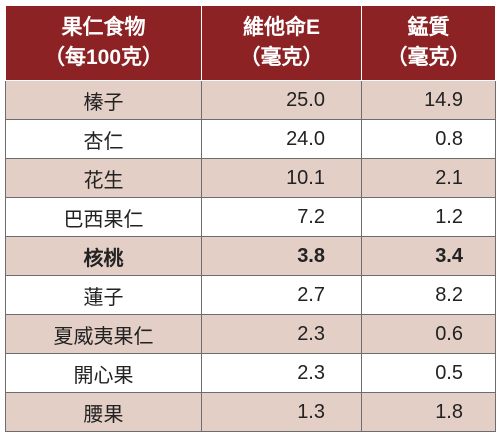 This screenshot has height=440, width=500. I want to click on vitamin-e-cell: 24.0, so click(281, 139).